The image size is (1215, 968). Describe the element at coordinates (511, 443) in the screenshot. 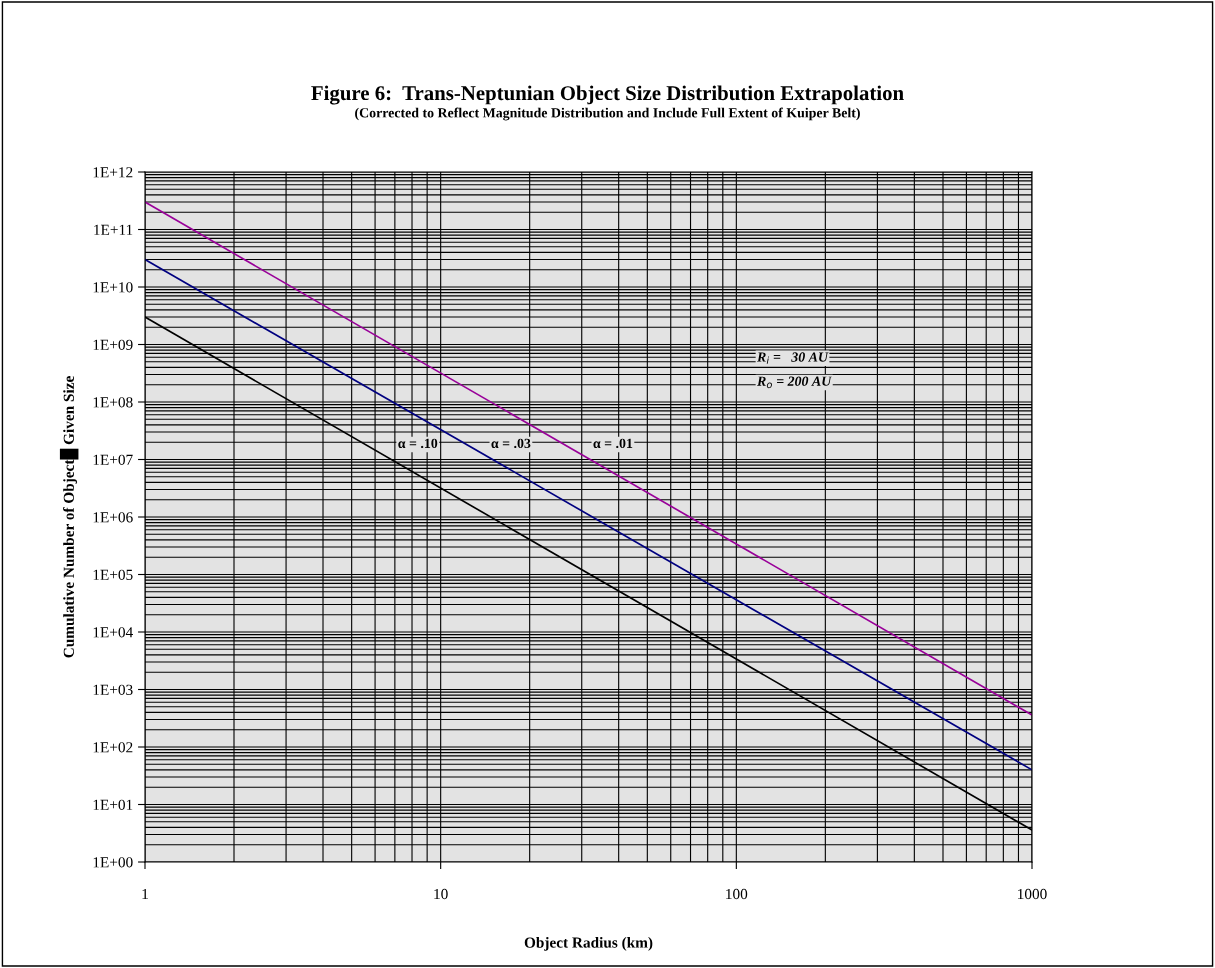

I see `annotation: α = .03` at that location.